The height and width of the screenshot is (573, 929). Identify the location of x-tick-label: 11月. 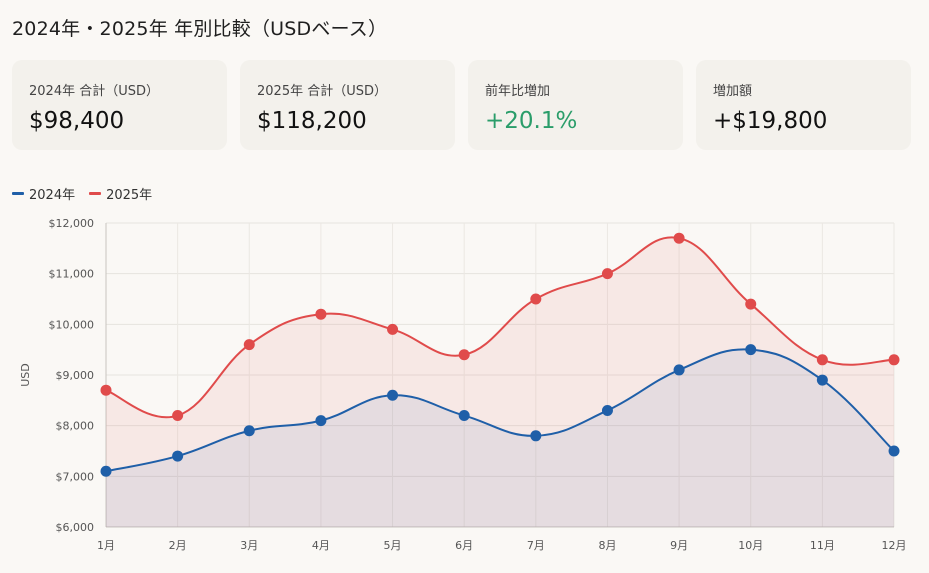
(822, 545).